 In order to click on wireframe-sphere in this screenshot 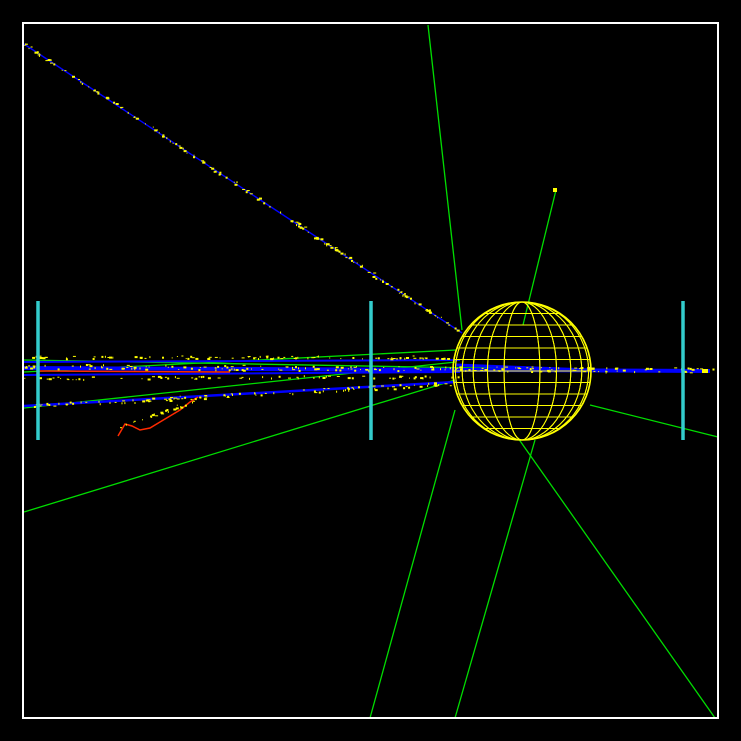, I will do `click(522, 371)`.